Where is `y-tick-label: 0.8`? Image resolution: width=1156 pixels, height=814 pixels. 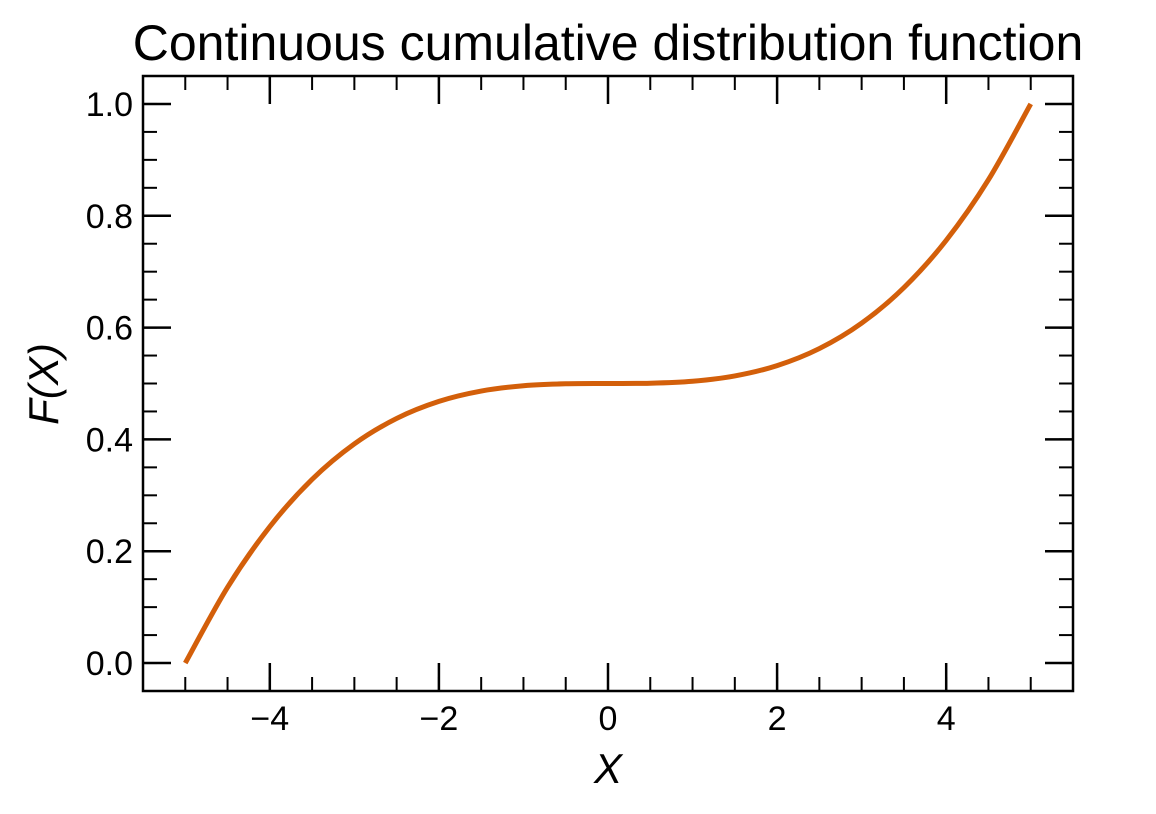
y-tick-label: 0.8 is located at coordinates (109, 217).